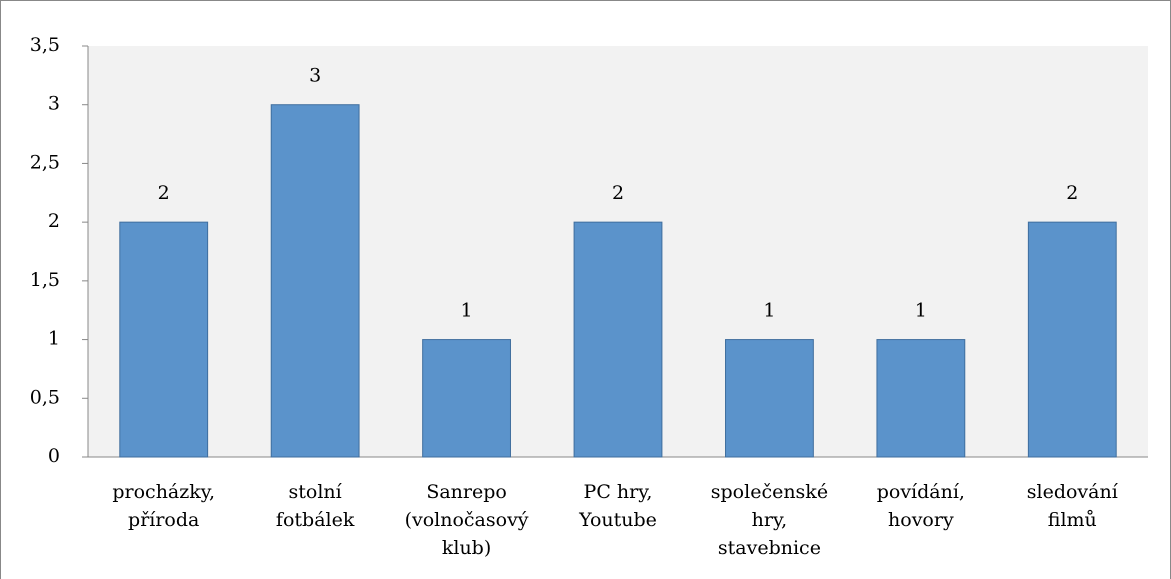 This screenshot has width=1171, height=579. Describe the element at coordinates (467, 520) in the screenshot. I see `x-tick-label: (volnočasový` at that location.